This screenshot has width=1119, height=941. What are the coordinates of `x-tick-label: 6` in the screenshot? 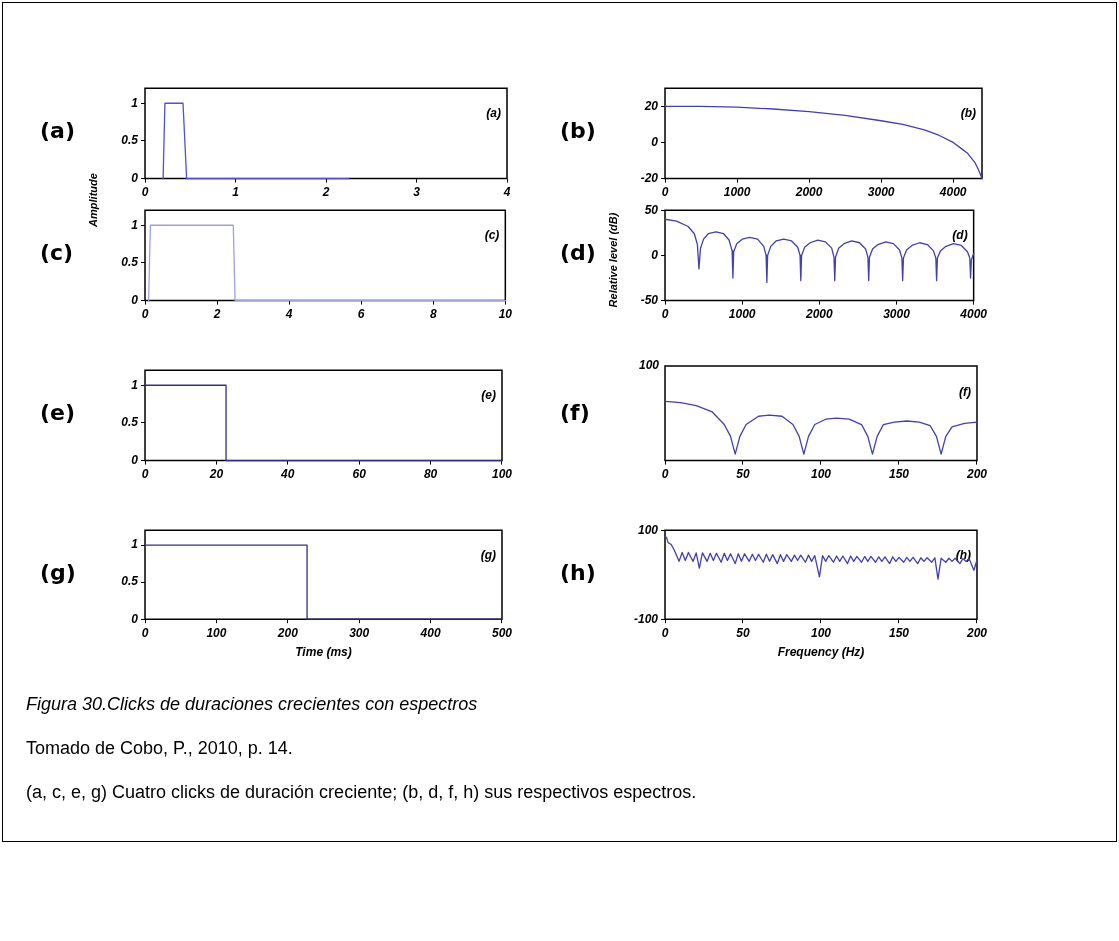 It's located at (361, 314).